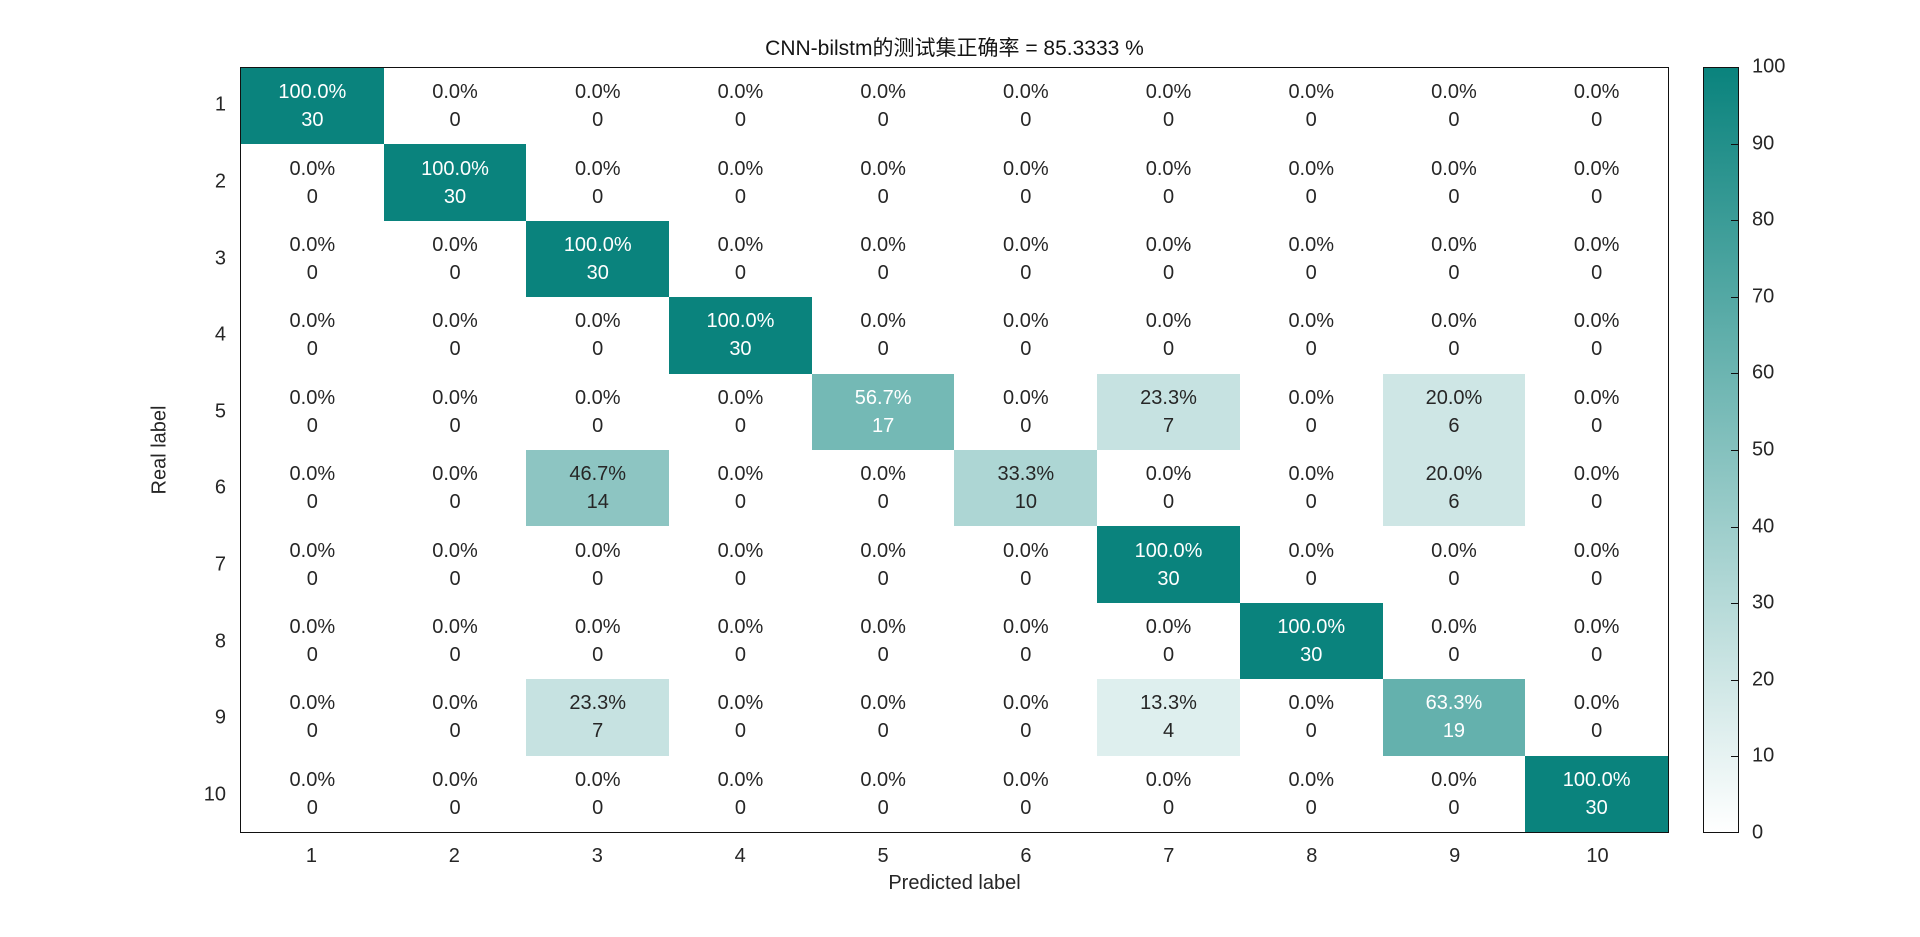 This screenshot has width=1920, height=937. I want to click on x-tick-label: 4, so click(740, 856).